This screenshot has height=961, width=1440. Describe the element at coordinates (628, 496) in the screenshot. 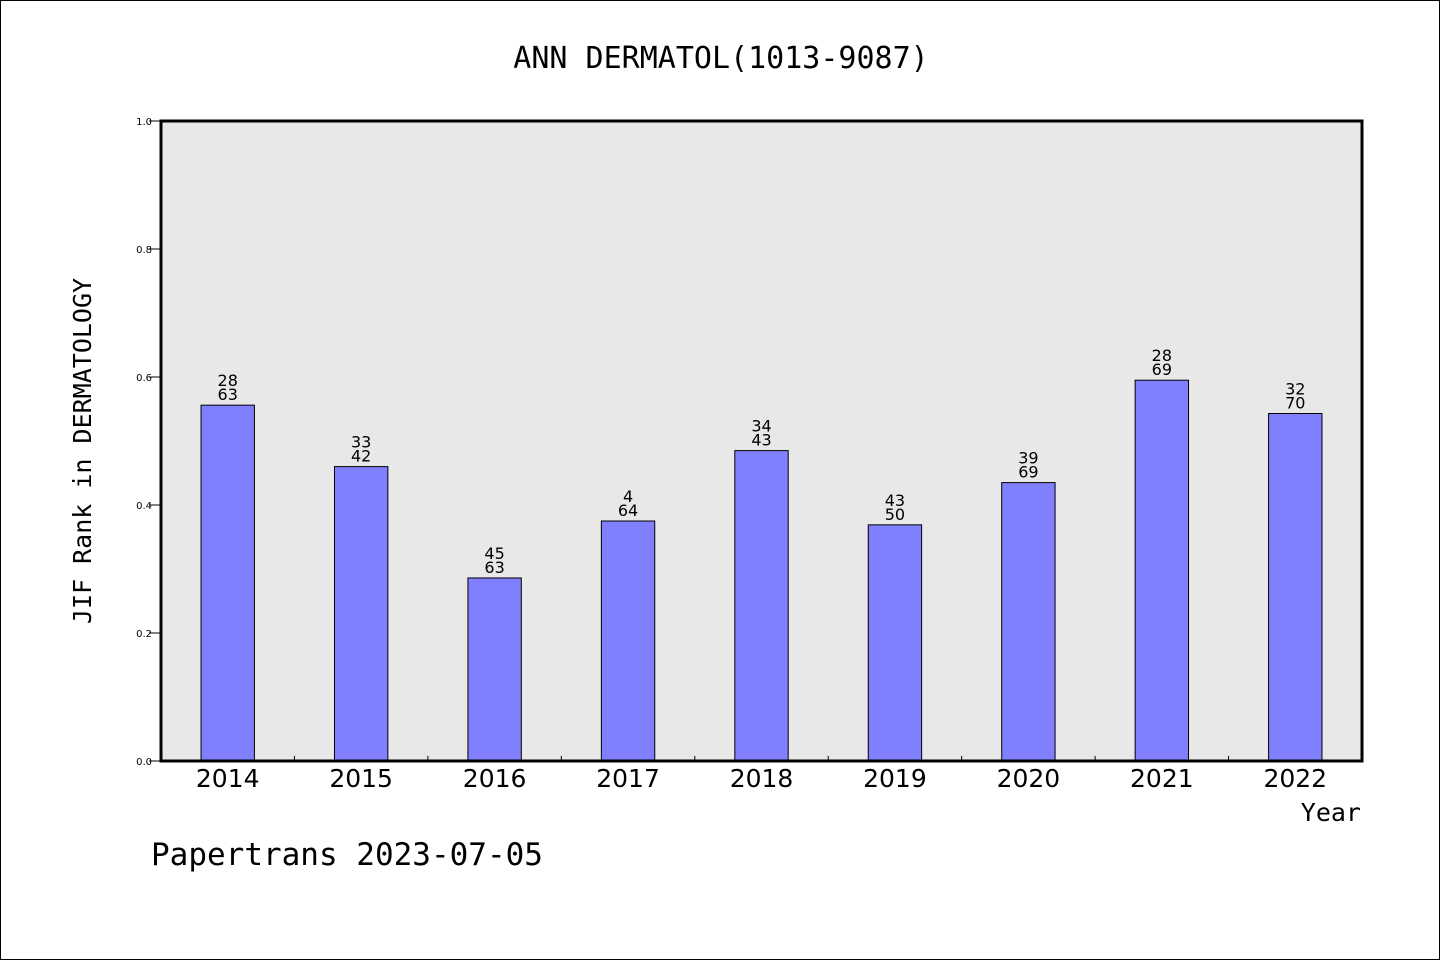

I see `data-label-rank: 4` at that location.